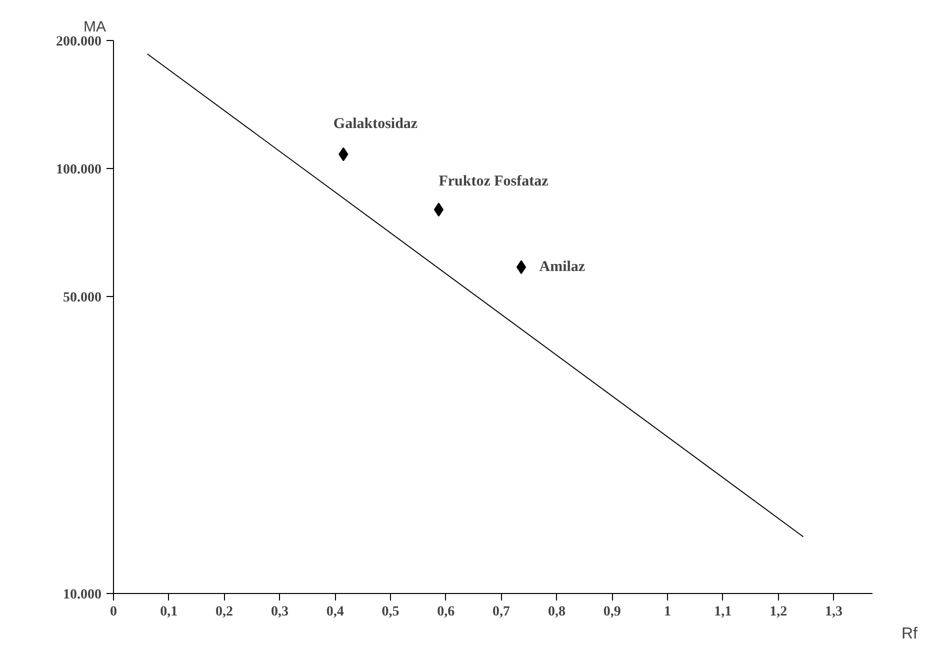 The height and width of the screenshot is (647, 940). What do you see at coordinates (723, 612) in the screenshot?
I see `x-tick-label: 1,1` at bounding box center [723, 612].